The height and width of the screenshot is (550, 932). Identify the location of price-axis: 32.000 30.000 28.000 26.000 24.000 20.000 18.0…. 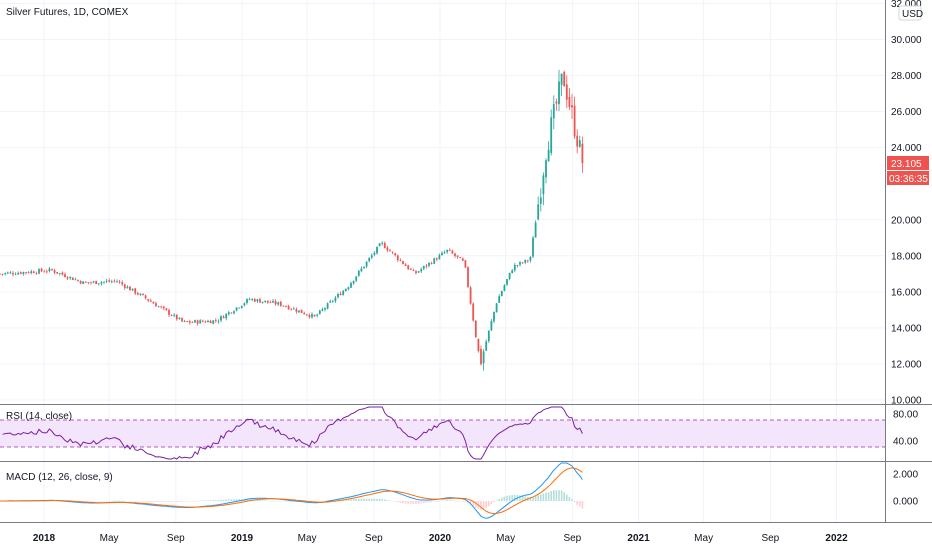
(906, 203).